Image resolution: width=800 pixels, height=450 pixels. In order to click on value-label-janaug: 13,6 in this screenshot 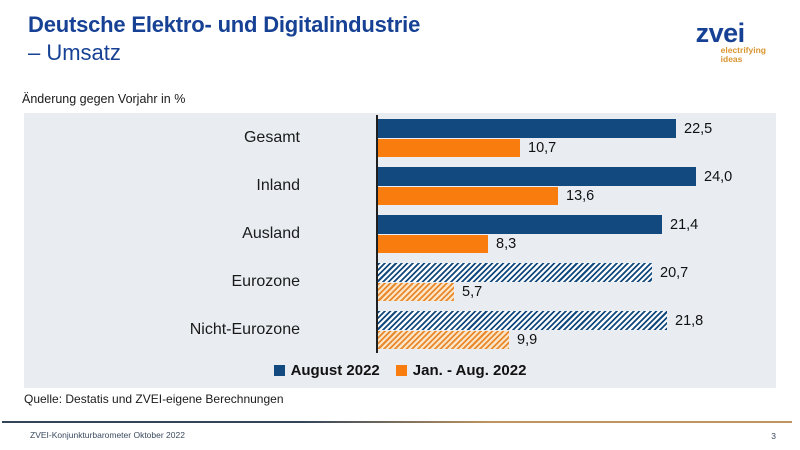, I will do `click(580, 196)`.